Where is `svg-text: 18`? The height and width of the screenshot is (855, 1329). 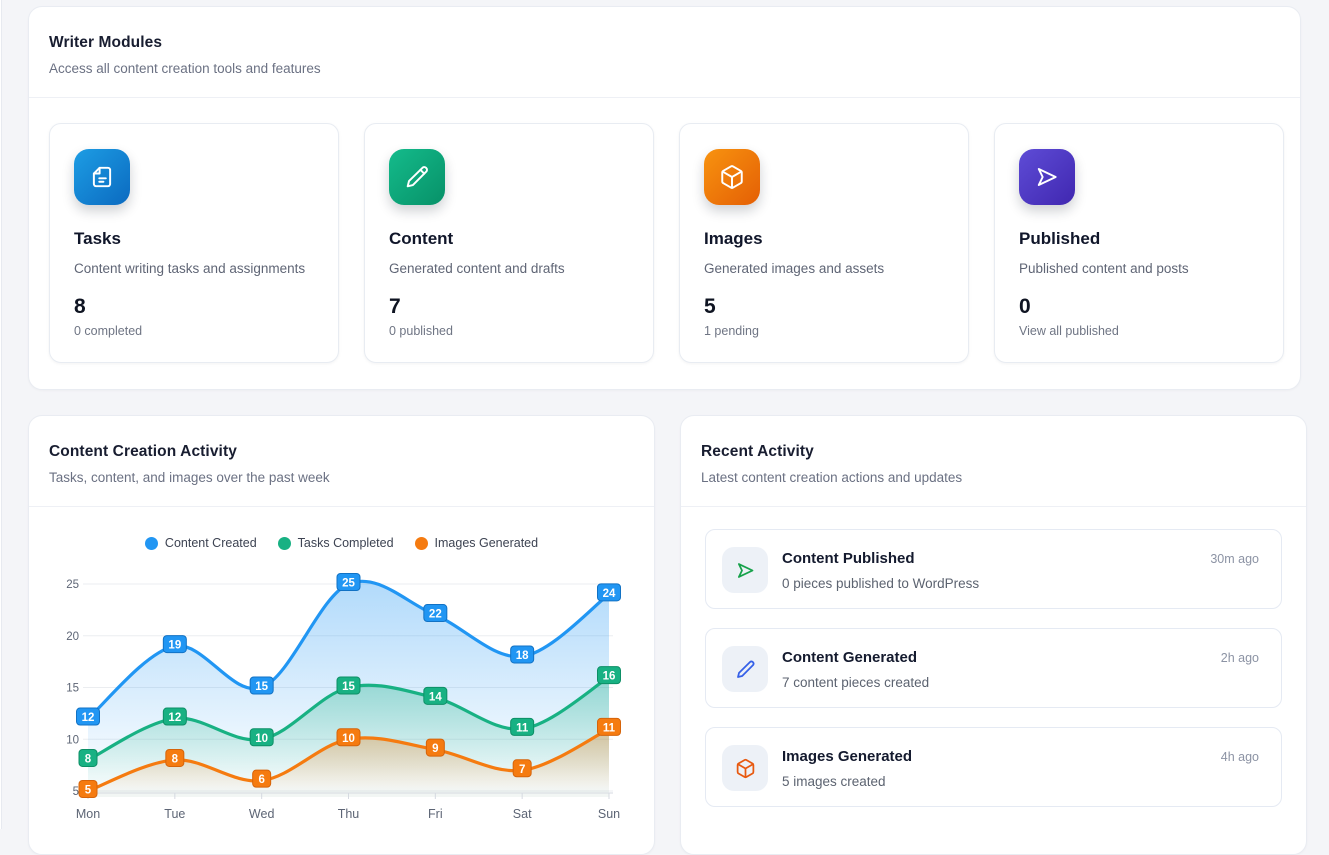 svg-text: 18 is located at coordinates (522, 656).